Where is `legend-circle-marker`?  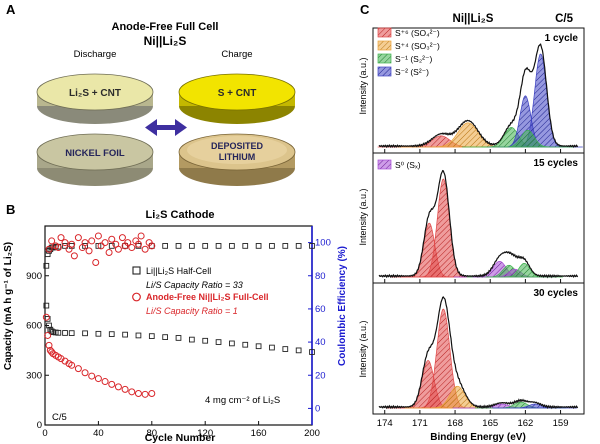 legend-circle-marker is located at coordinates (136, 297).